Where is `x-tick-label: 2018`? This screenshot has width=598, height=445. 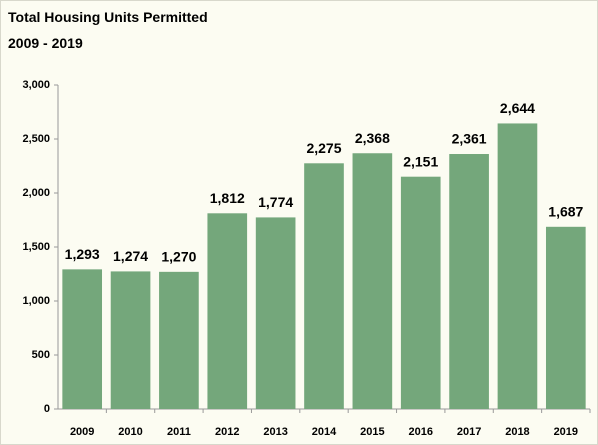
x-tick-label: 2018 is located at coordinates (517, 432).